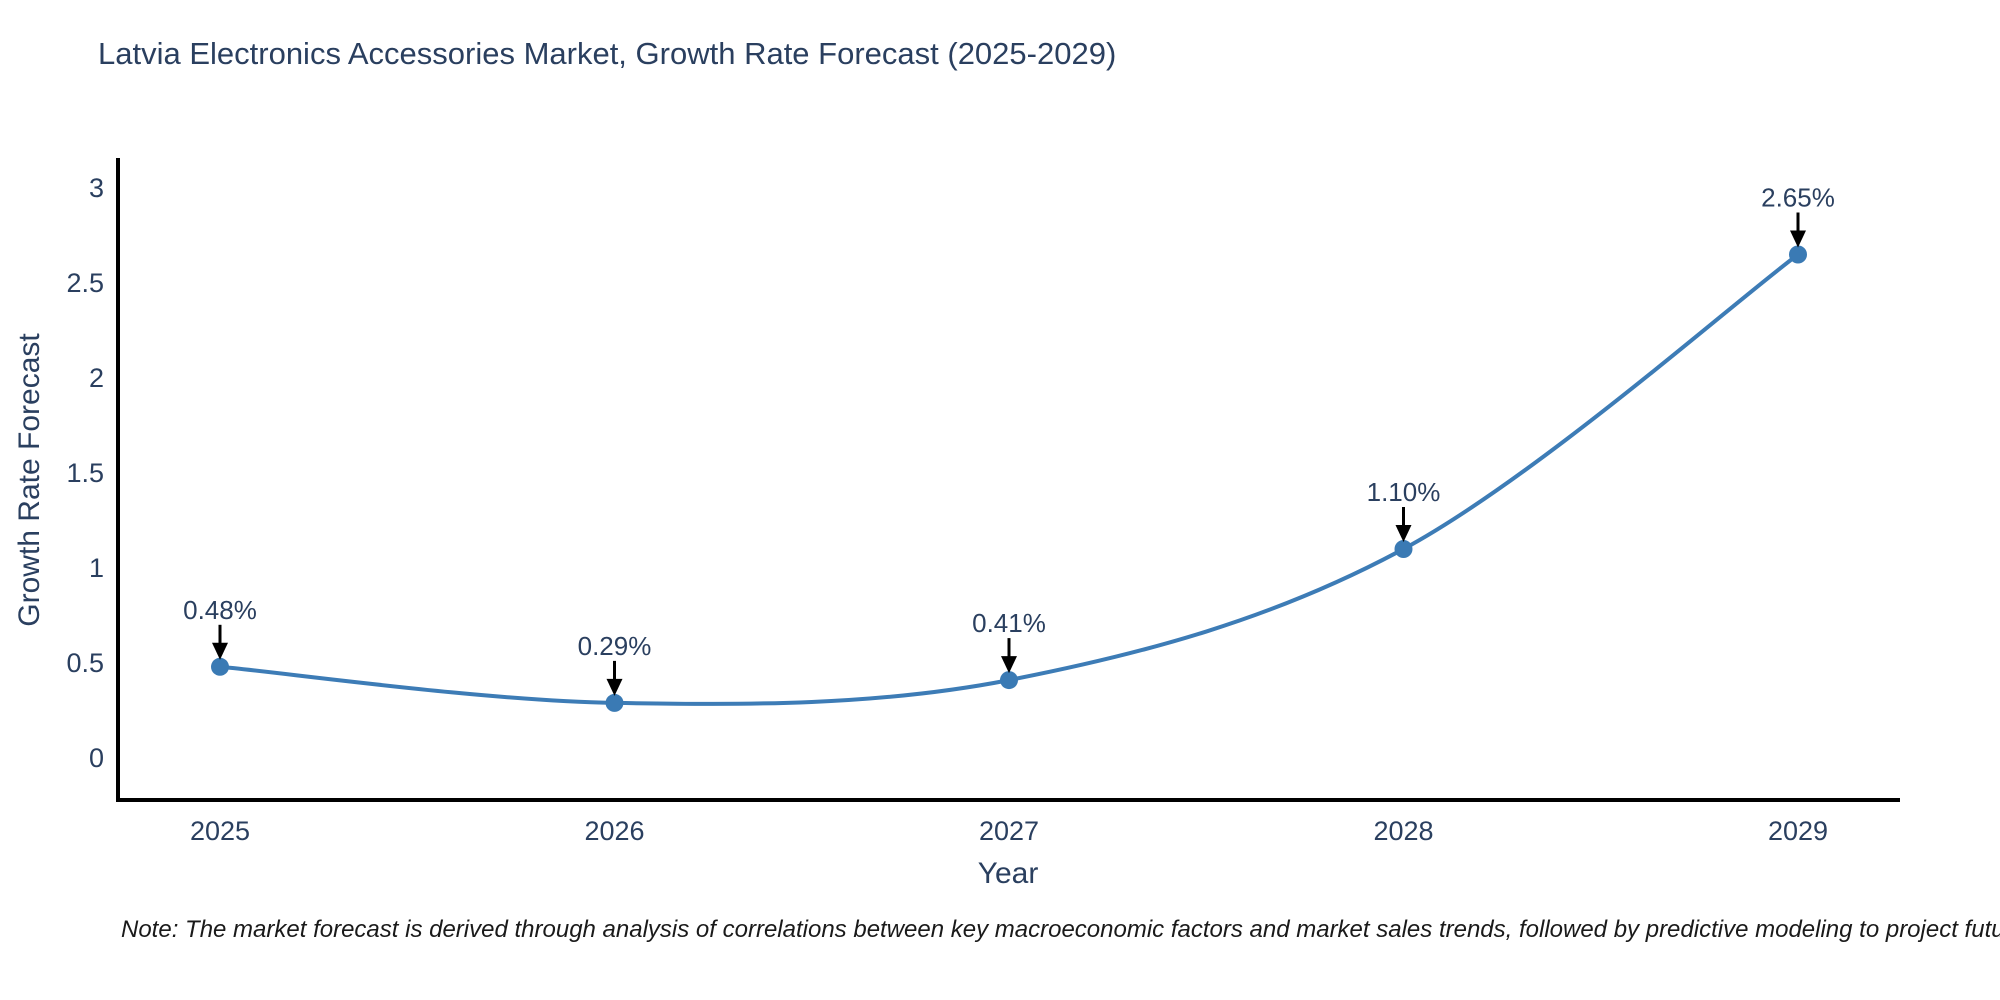 The image size is (2000, 1000). Describe the element at coordinates (1009, 831) in the screenshot. I see `x-tick-label: 2027` at that location.